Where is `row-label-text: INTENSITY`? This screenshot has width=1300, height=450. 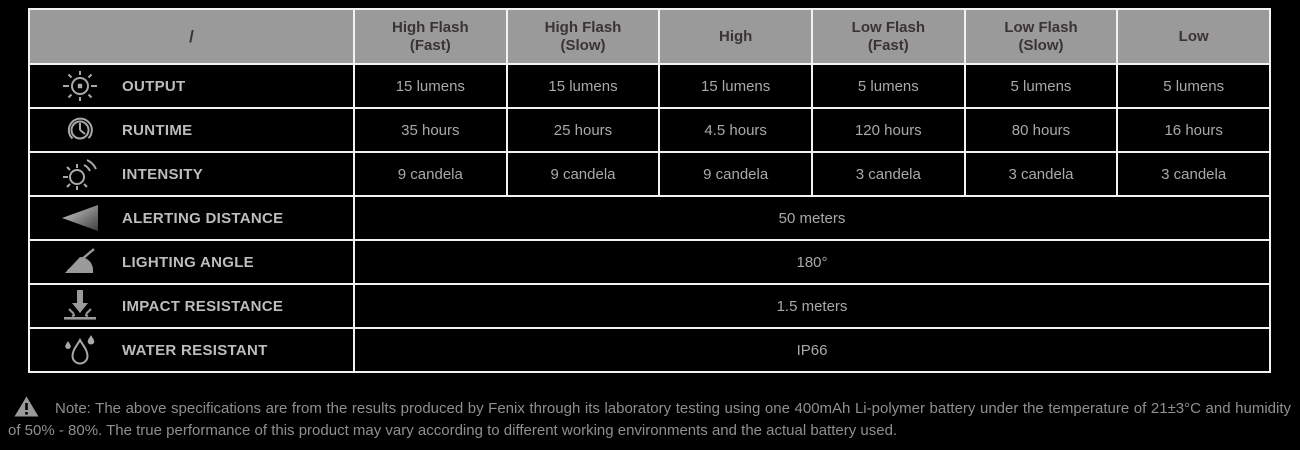
row-label-text: INTENSITY is located at coordinates (163, 174).